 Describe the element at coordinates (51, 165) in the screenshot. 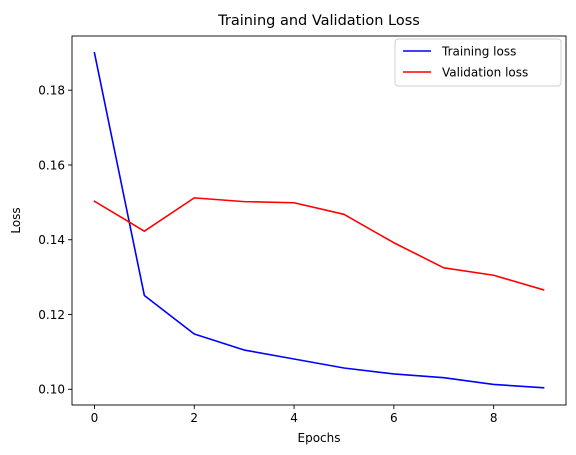

I see `y-tick-label: 0.16` at that location.